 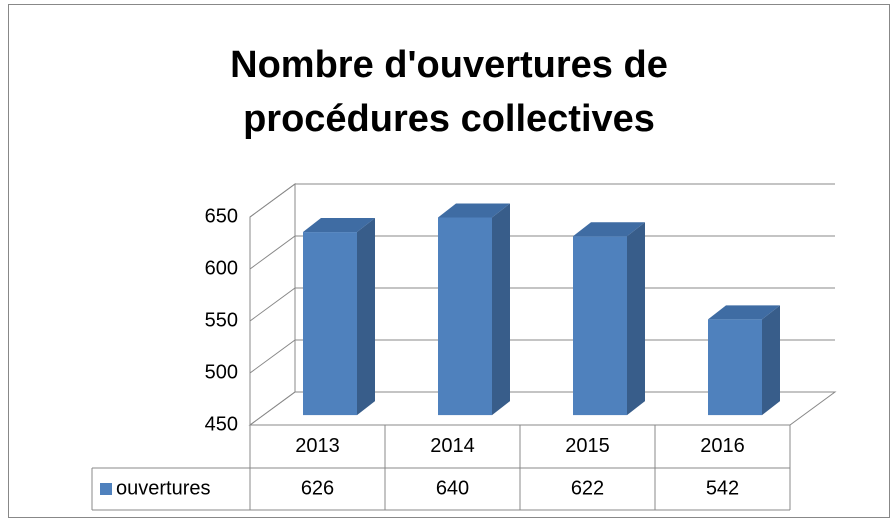 What do you see at coordinates (163, 488) in the screenshot?
I see `legend-label: ouvertures` at bounding box center [163, 488].